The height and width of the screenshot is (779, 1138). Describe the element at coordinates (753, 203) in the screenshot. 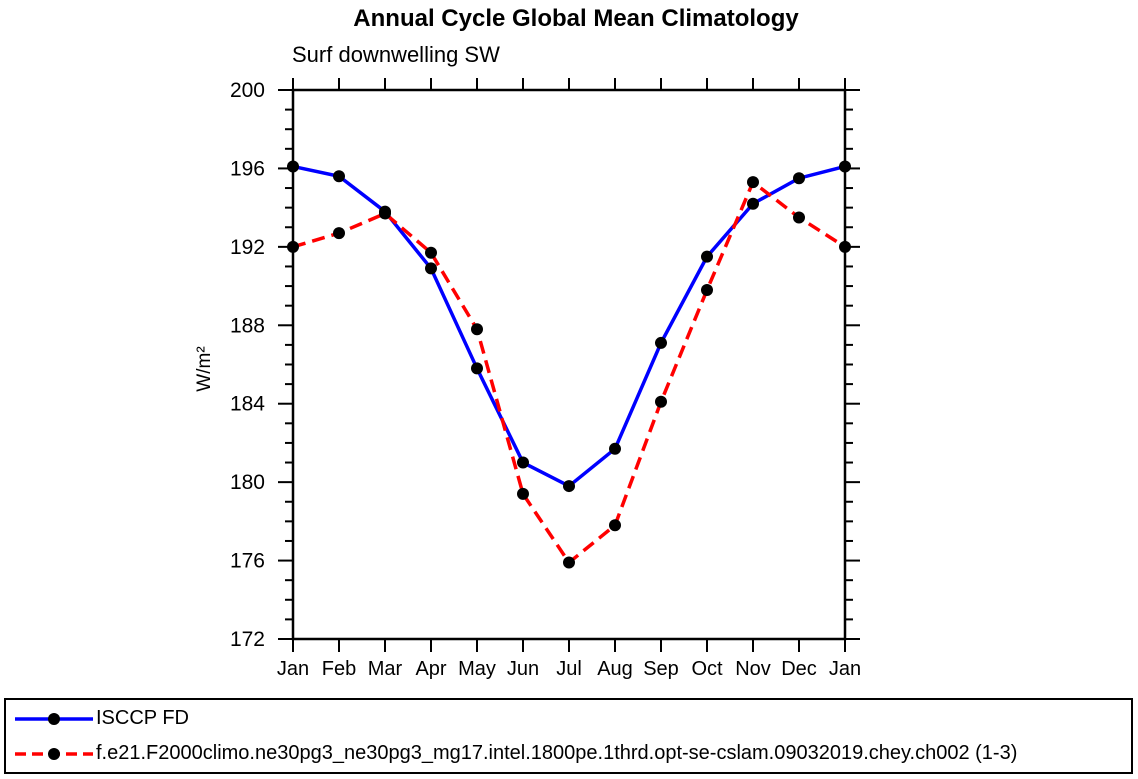

I see `data-point-s0-Nov` at that location.